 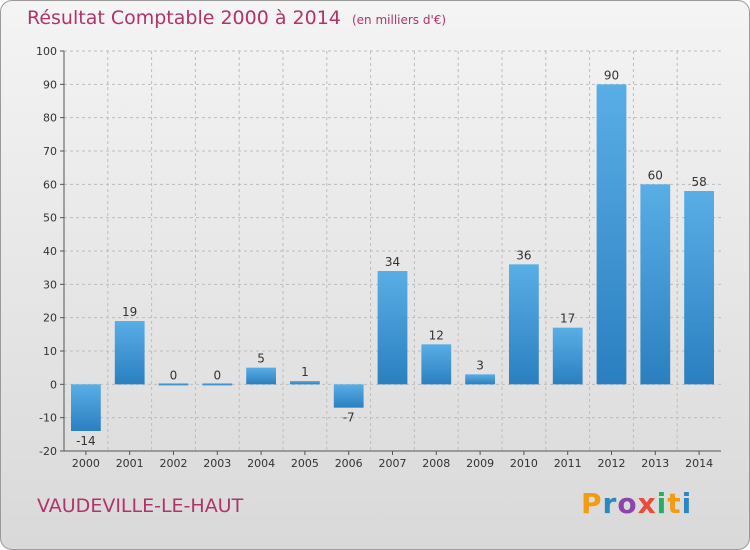 What do you see at coordinates (305, 463) in the screenshot?
I see `x-tick-label: 2005` at bounding box center [305, 463].